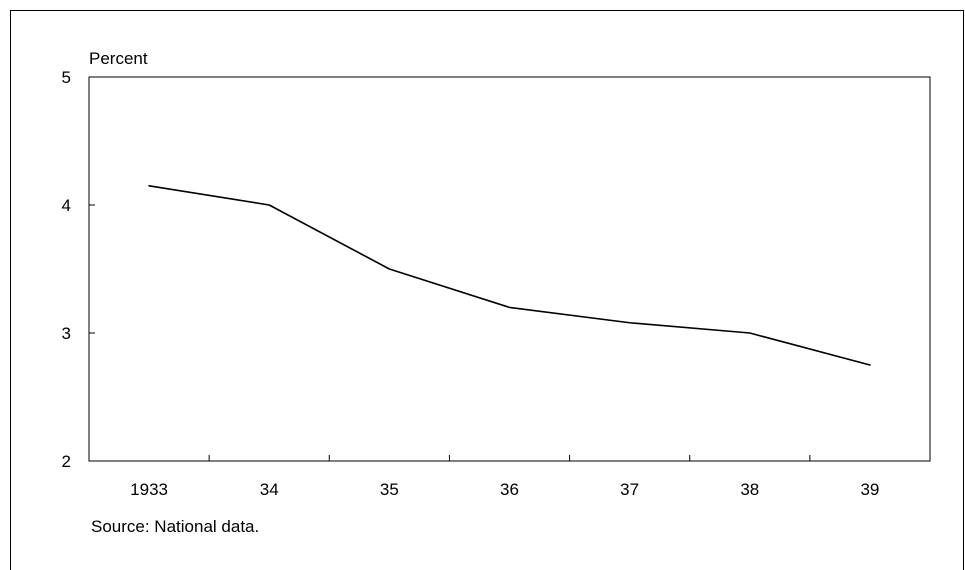  I want to click on y-axis-unit-label: Percent, so click(118, 58).